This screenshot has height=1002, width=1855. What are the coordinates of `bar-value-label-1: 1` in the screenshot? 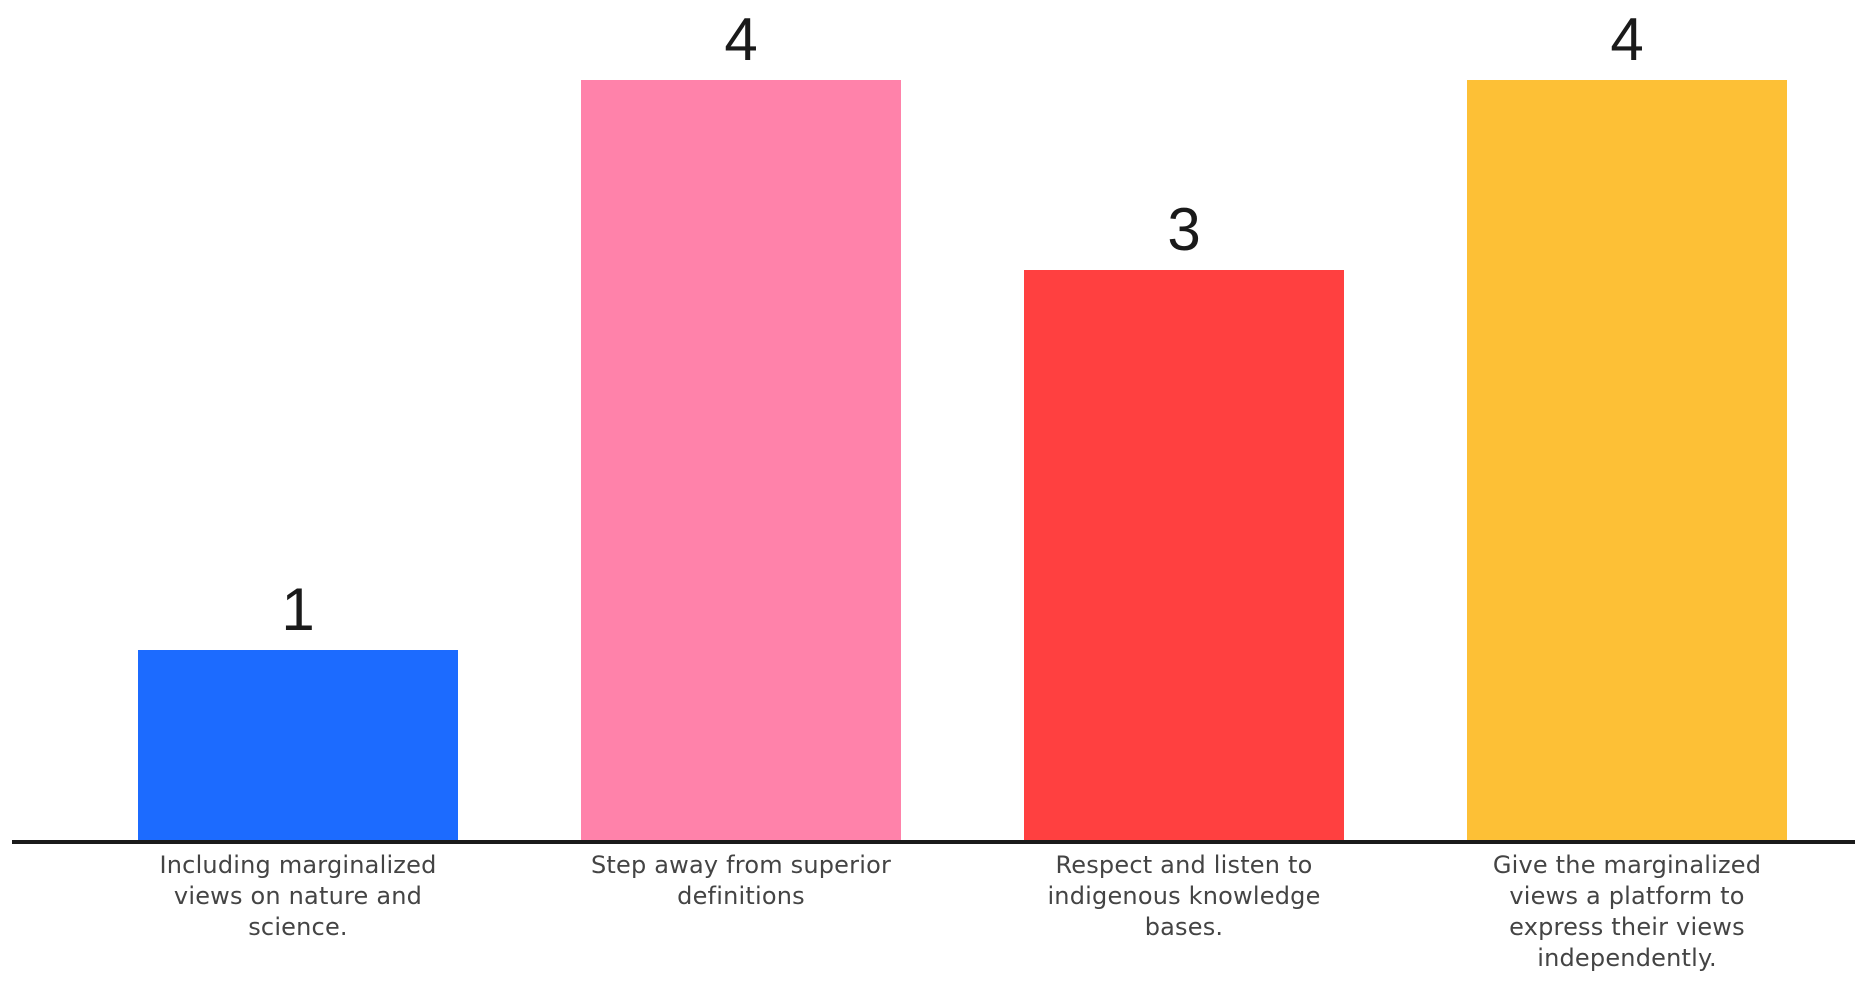 It's located at (297, 609).